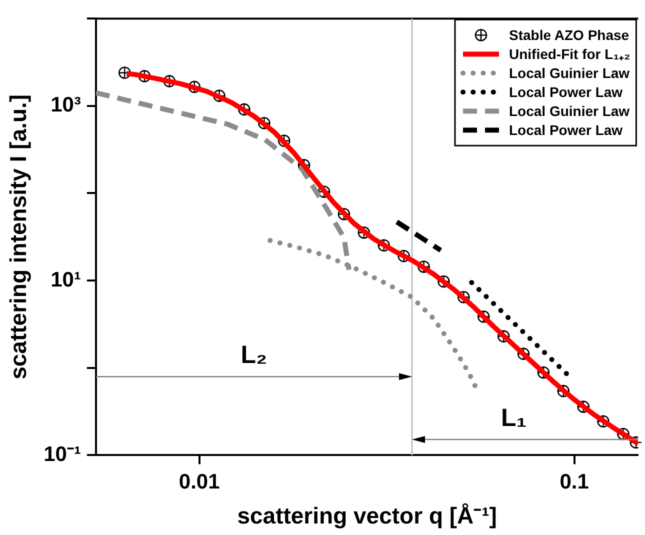 The width and height of the screenshot is (645, 535). I want to click on y-axis-title: scattering intensity I [a.u.], so click(18, 237).